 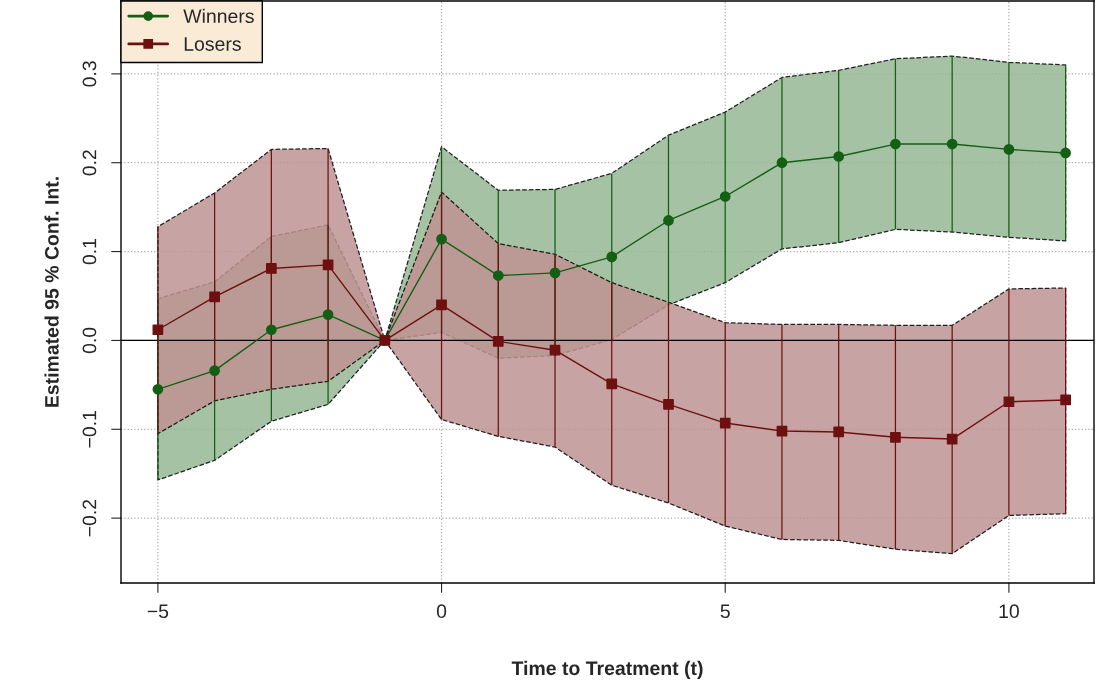 I want to click on y-axis-title: Estimated 95 % Conf. Int., so click(x=51, y=292).